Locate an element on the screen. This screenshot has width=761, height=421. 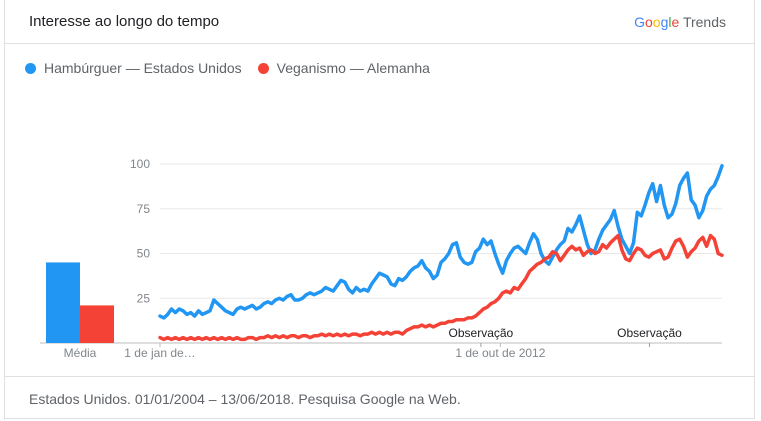
card-title: Interesse ao longo do tempo is located at coordinates (124, 21).